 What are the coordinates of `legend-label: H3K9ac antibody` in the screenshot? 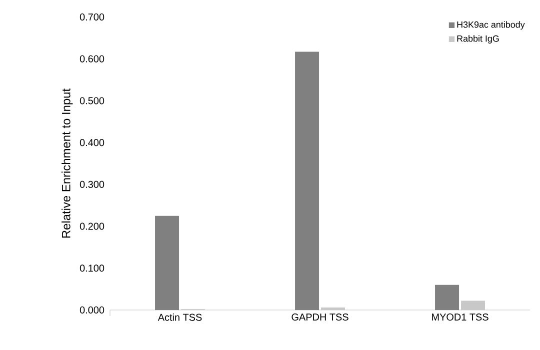 It's located at (491, 25).